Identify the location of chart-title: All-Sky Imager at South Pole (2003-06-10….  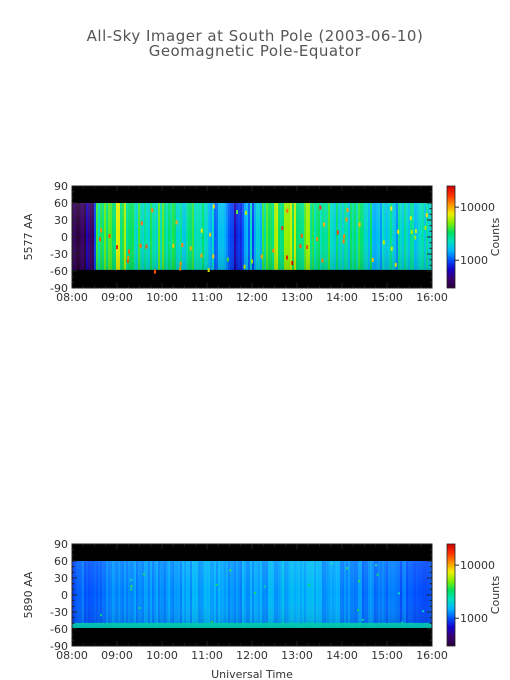
(255, 36).